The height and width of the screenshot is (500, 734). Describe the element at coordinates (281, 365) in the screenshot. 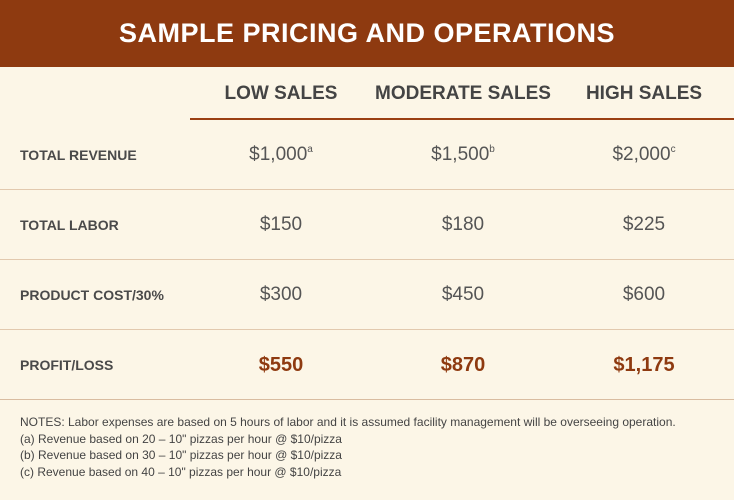

I see `table-cell-profit: $550` at that location.